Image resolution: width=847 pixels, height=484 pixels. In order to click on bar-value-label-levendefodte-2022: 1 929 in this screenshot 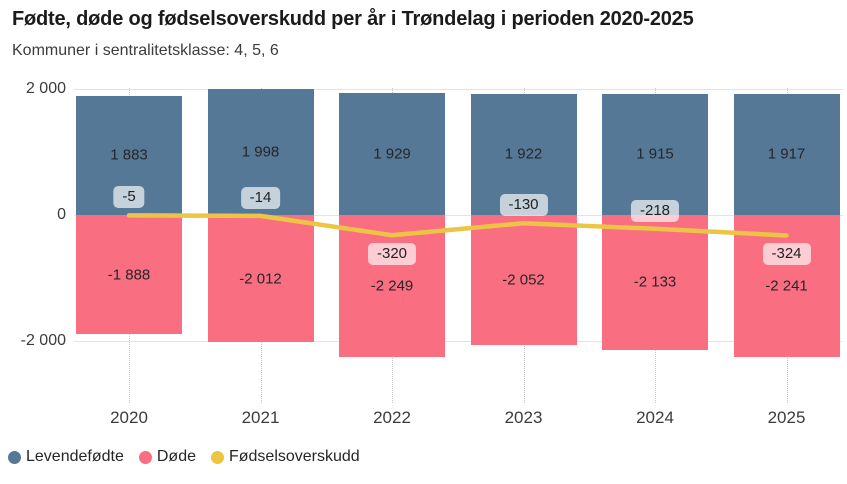, I will do `click(392, 154)`.